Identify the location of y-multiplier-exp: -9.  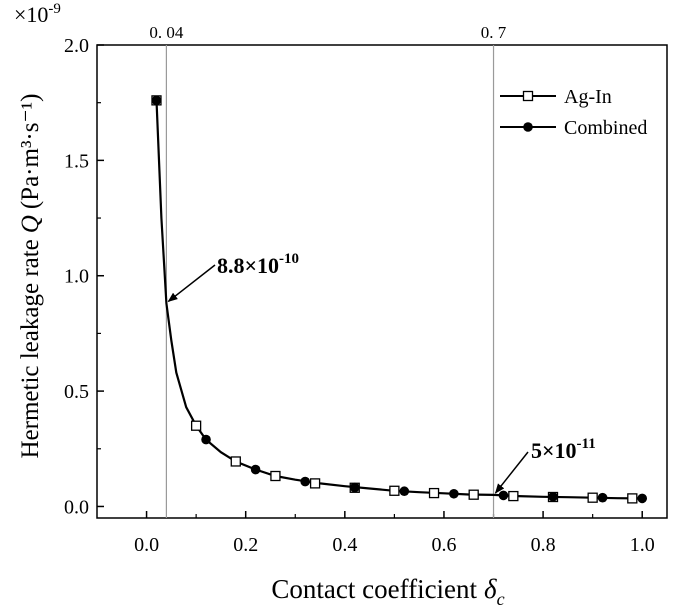
(54, 9).